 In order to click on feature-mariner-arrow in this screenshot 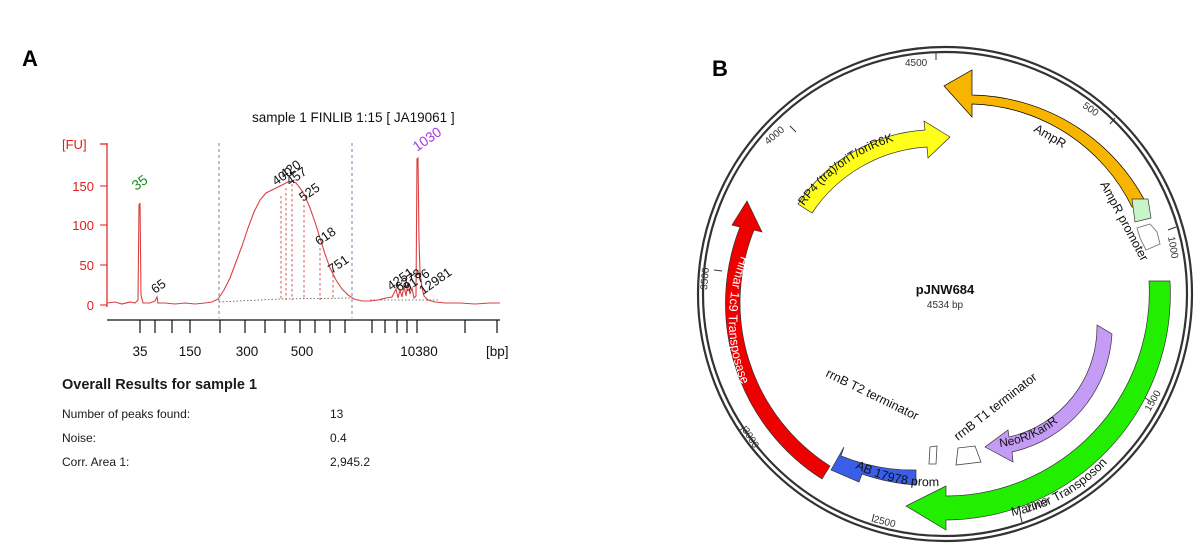, I will do `click(1038, 405)`.